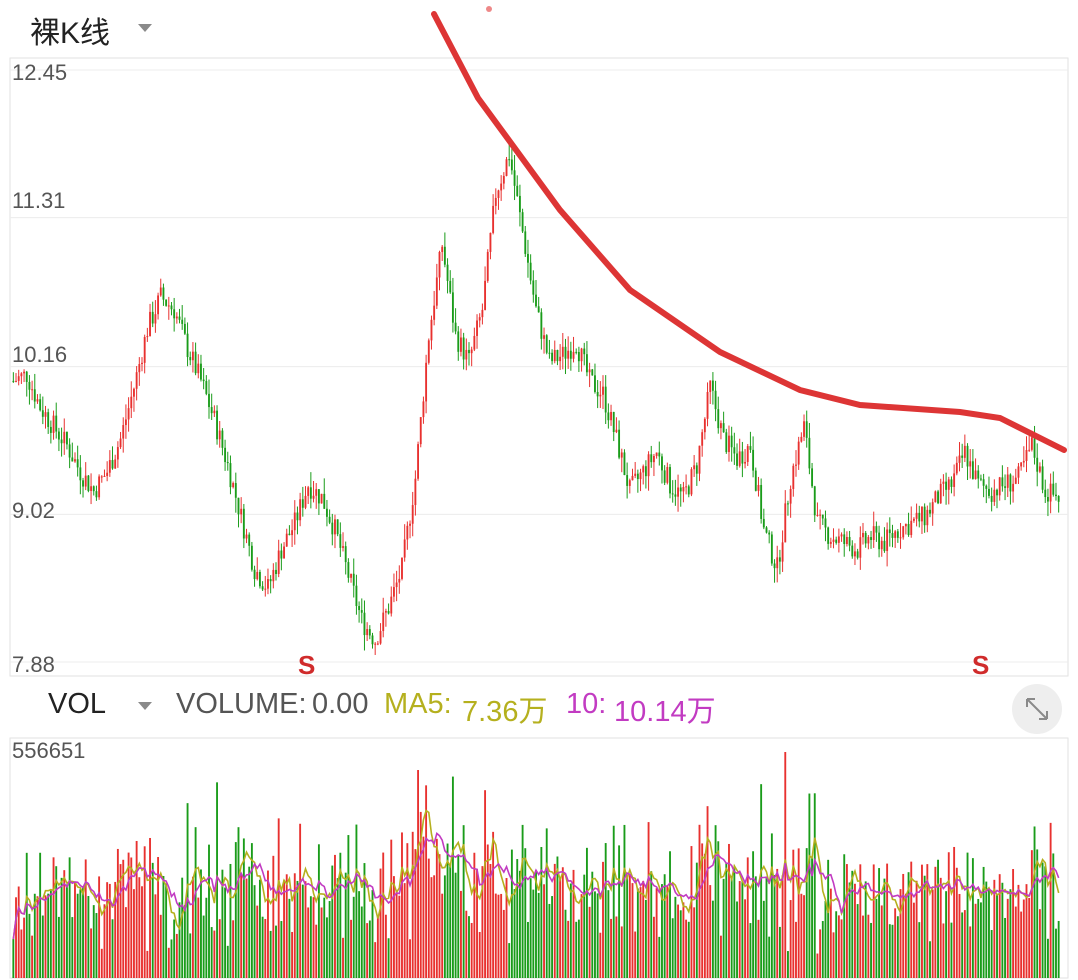 This screenshot has height=980, width=1078. What do you see at coordinates (33, 510) in the screenshot?
I see `y-tick-label: 9.02` at bounding box center [33, 510].